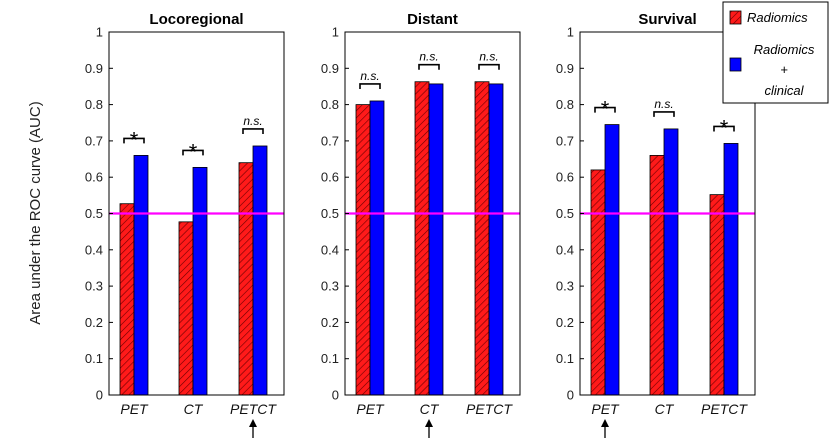 The height and width of the screenshot is (445, 830). I want to click on legend-swatch-radiomics-clinical, so click(735, 64).